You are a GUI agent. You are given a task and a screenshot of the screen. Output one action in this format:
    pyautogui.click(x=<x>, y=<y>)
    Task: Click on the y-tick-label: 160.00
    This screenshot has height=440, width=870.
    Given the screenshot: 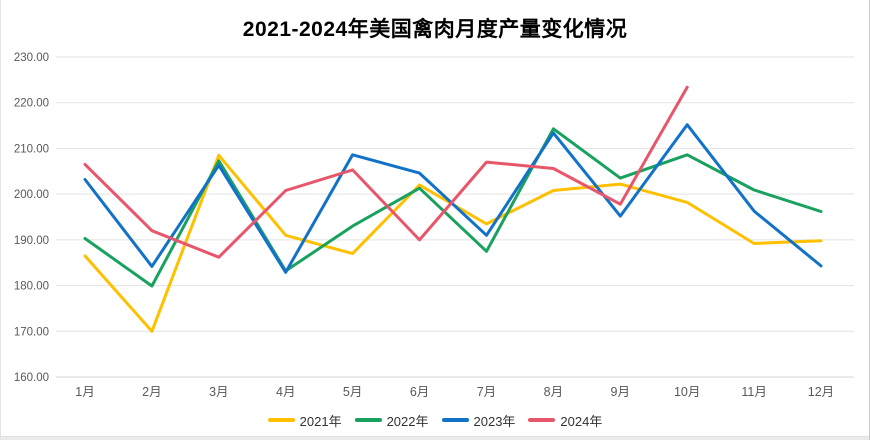 What is the action you would take?
    pyautogui.click(x=31, y=378)
    